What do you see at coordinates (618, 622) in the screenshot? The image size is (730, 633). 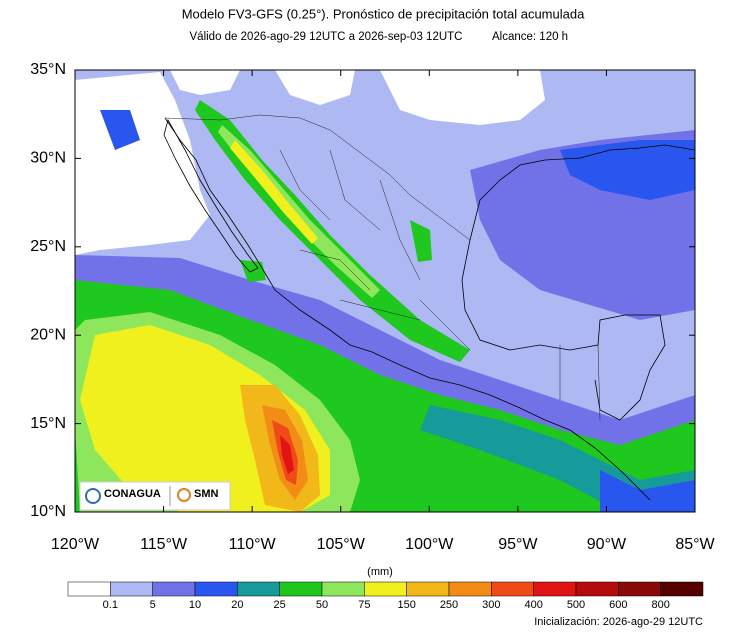 I see `initialization: Inicialización: 2026-ago-29 12UTC` at bounding box center [618, 622].